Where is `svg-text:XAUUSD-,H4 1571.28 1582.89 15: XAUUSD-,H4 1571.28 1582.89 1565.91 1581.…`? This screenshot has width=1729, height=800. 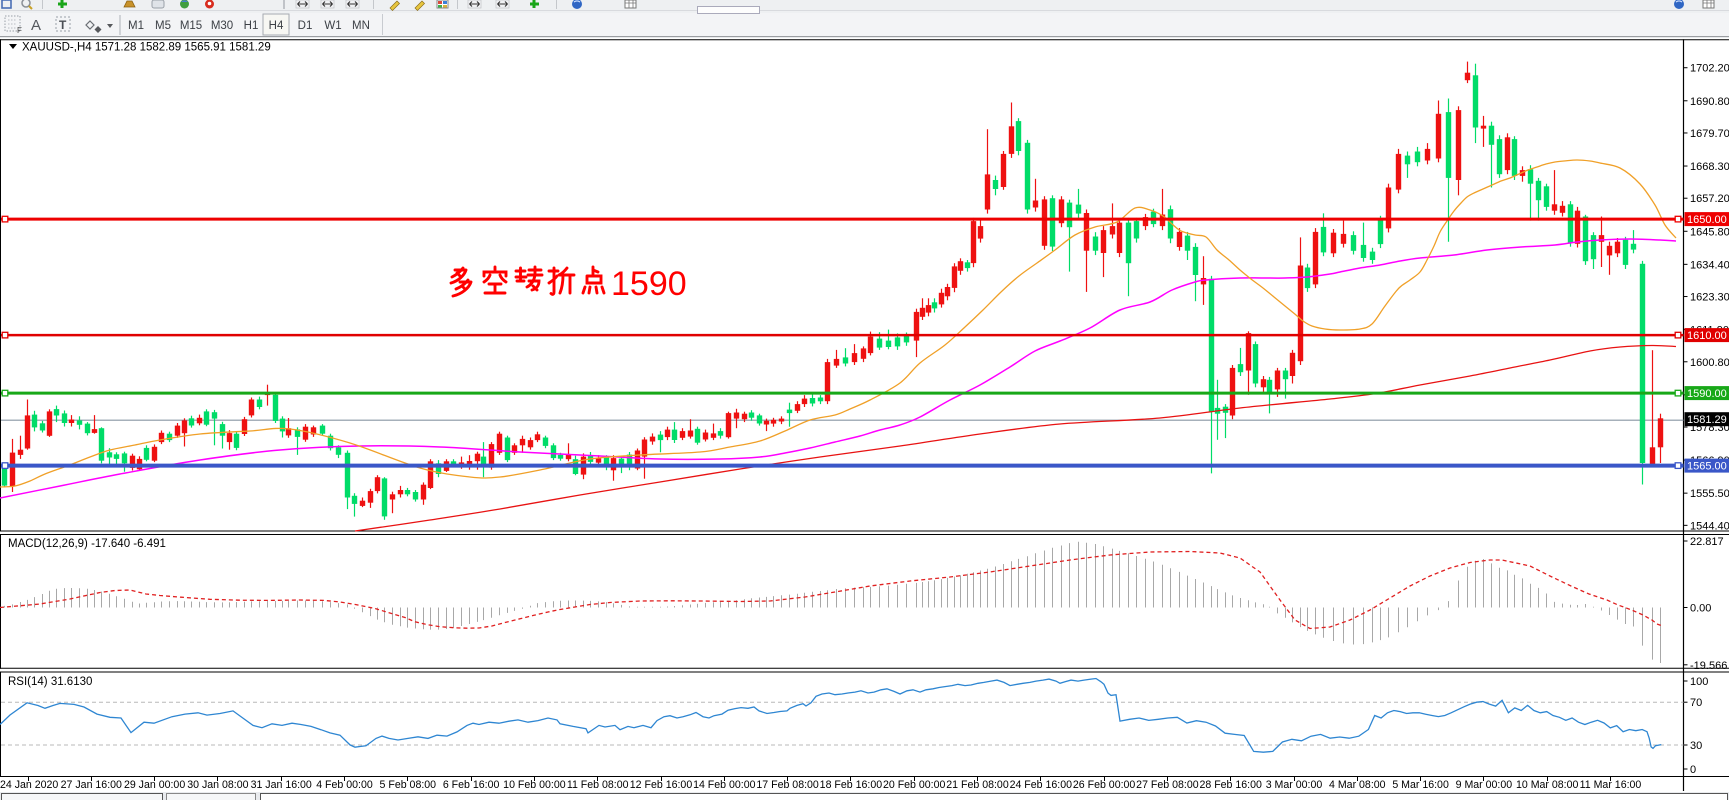 svg-text:XAUUSD-,H4 1571.28 1582.89 15: XAUUSD-,H4 1571.28 1582.89 1565.91 1581.… is located at coordinates (146, 48).